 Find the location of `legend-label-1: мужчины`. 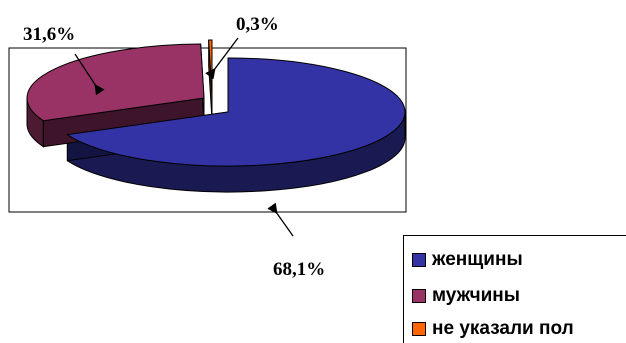

legend-label-1: мужчины is located at coordinates (476, 295).